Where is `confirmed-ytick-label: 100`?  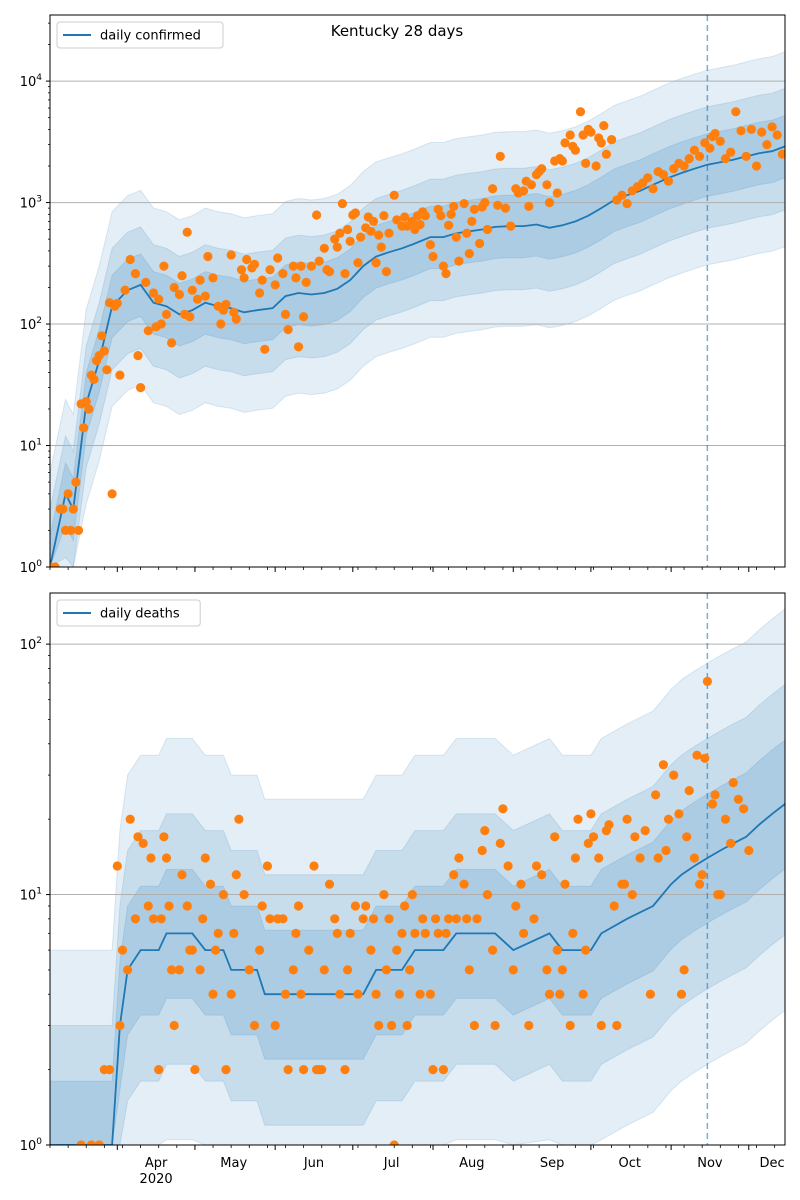 confirmed-ytick-label: 100 is located at coordinates (31, 567).